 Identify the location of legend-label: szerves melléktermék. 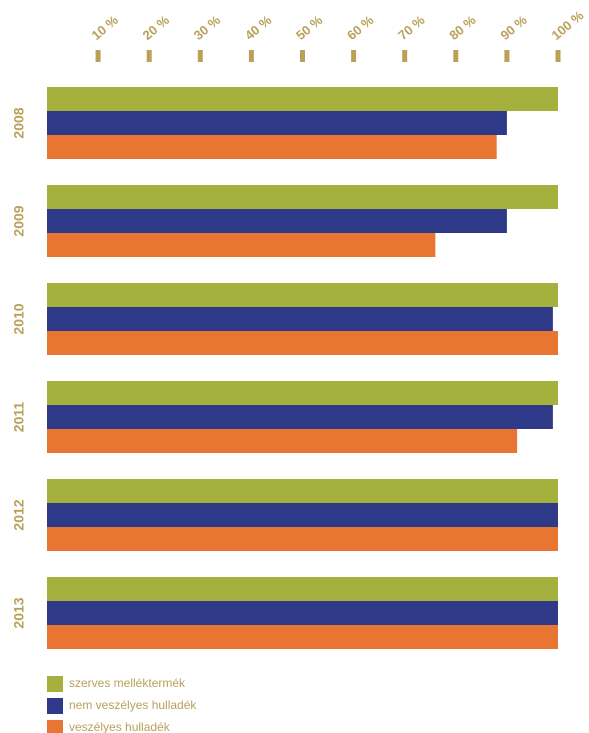
(127, 683).